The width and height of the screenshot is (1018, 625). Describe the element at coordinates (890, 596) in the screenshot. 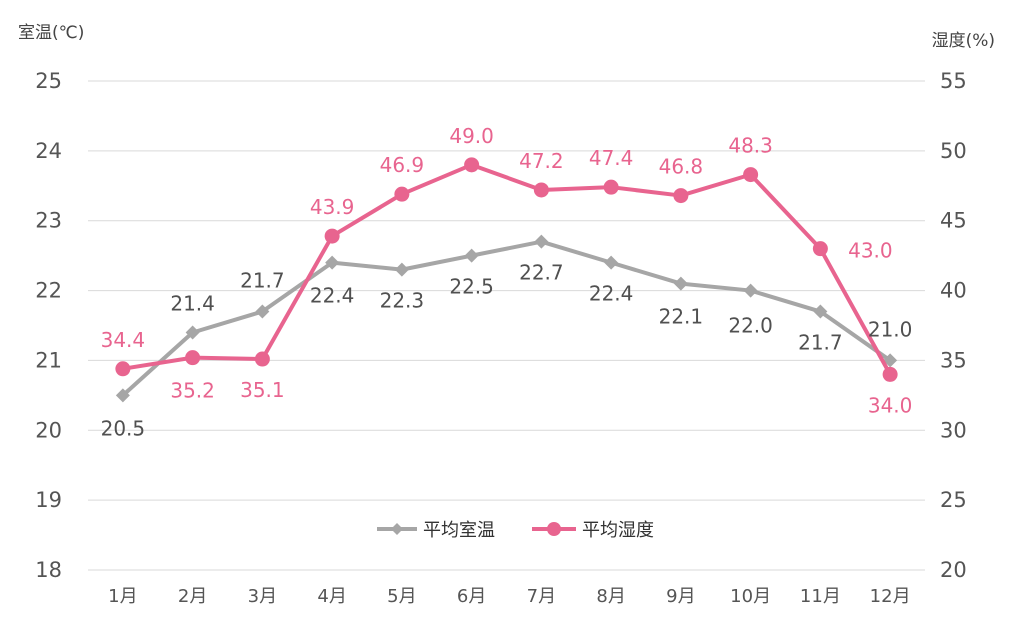

I see `category-label: 12月` at that location.